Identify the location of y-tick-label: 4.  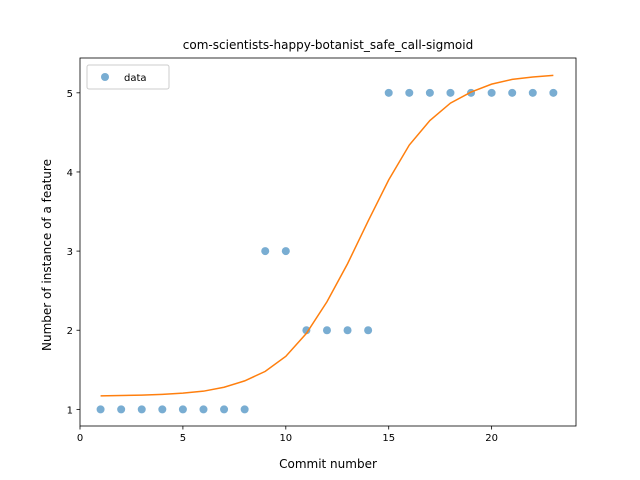
(70, 173).